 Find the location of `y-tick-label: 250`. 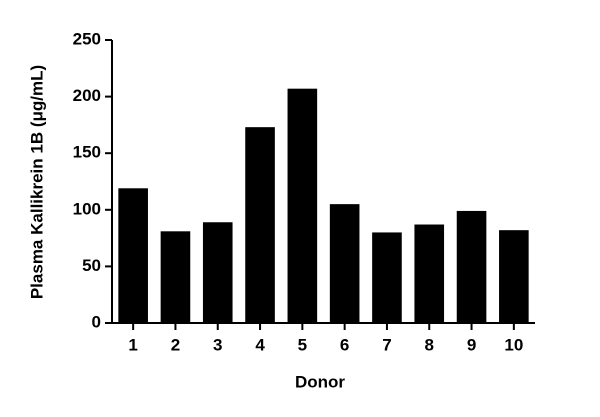

y-tick-label: 250 is located at coordinates (87, 38).